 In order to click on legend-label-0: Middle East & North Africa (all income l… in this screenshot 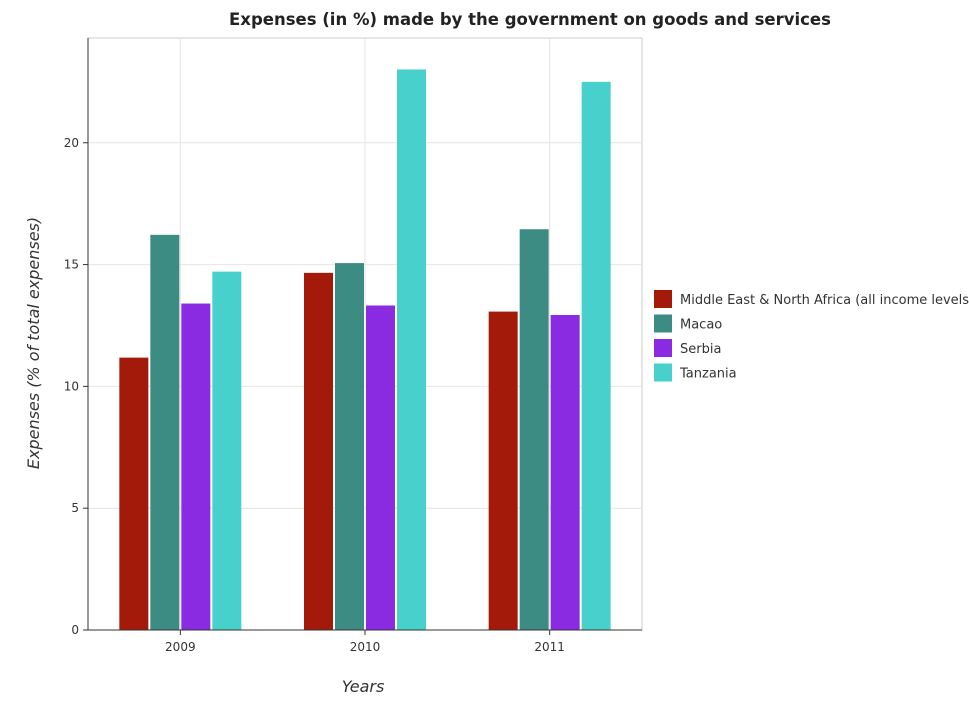, I will do `click(824, 300)`.